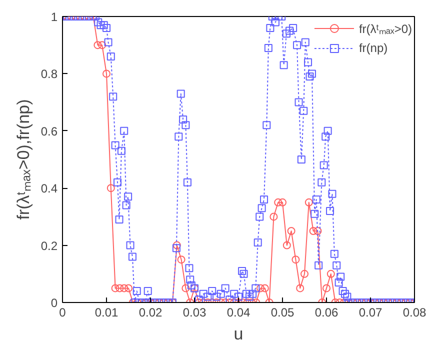 The image size is (432, 346). I want to click on legend-label: fr(λᵗₘₐₓ>0), so click(385, 28).